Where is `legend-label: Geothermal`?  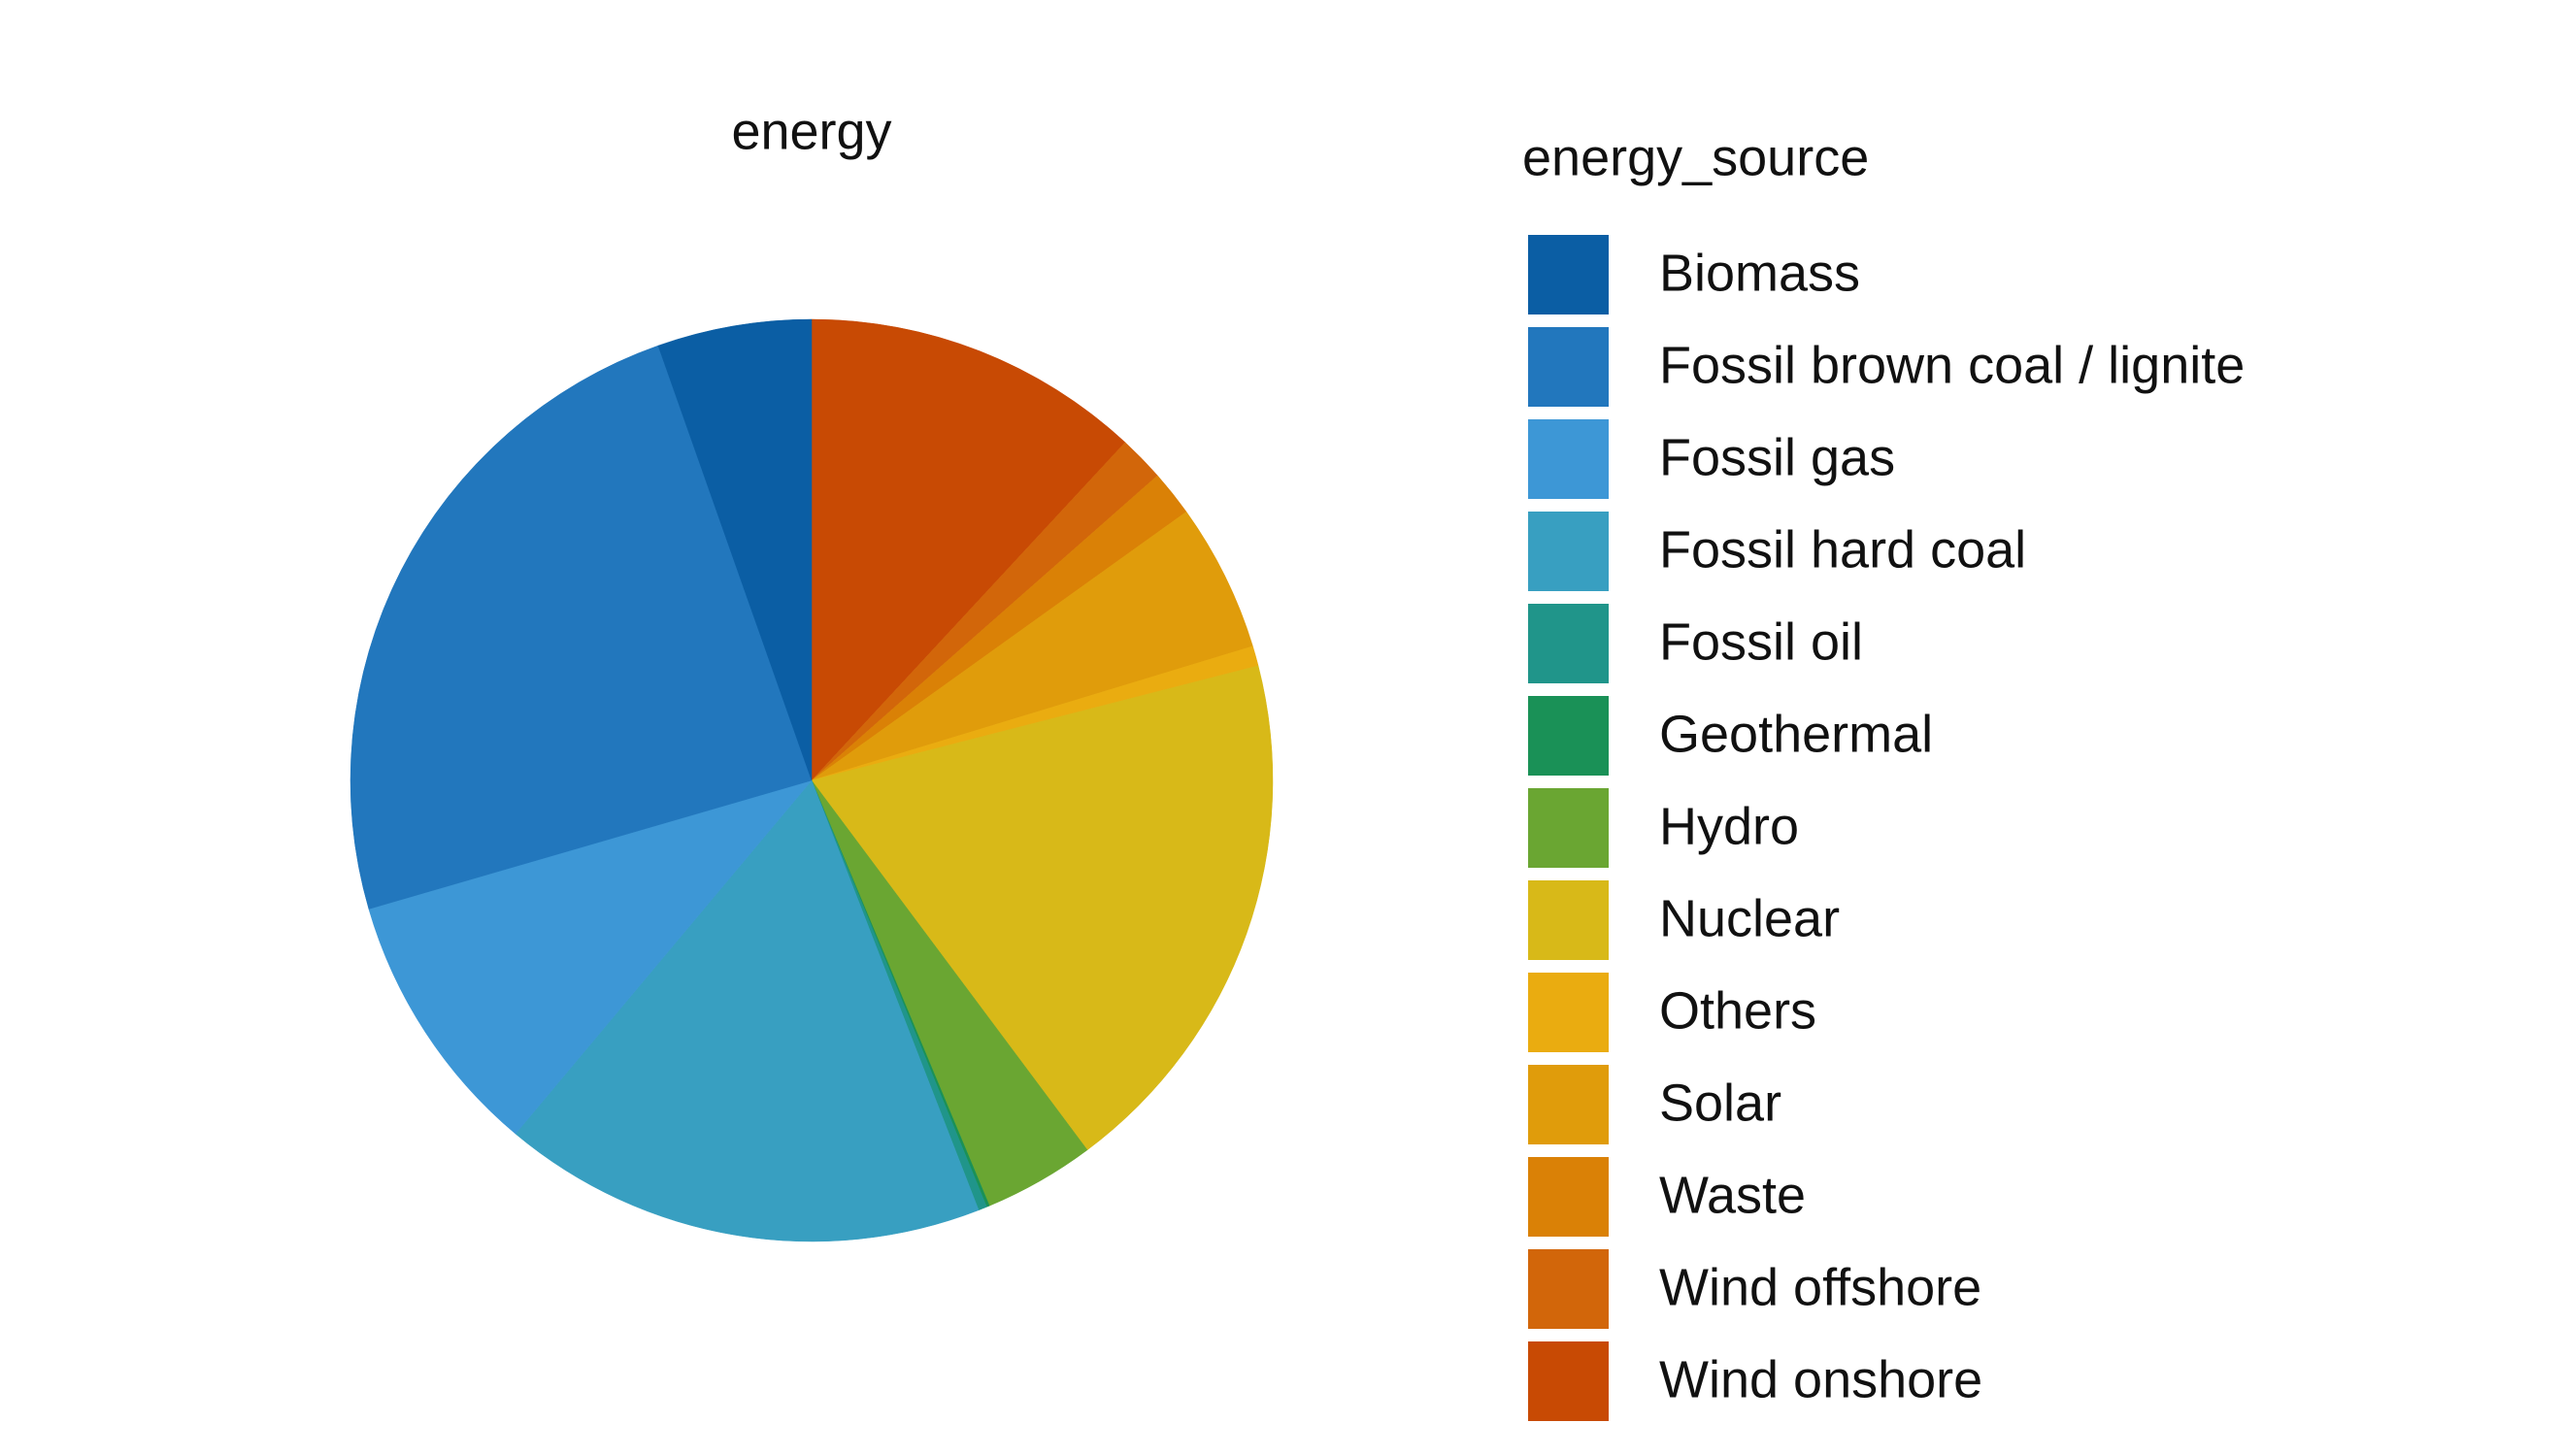
legend-label: Geothermal is located at coordinates (1796, 734).